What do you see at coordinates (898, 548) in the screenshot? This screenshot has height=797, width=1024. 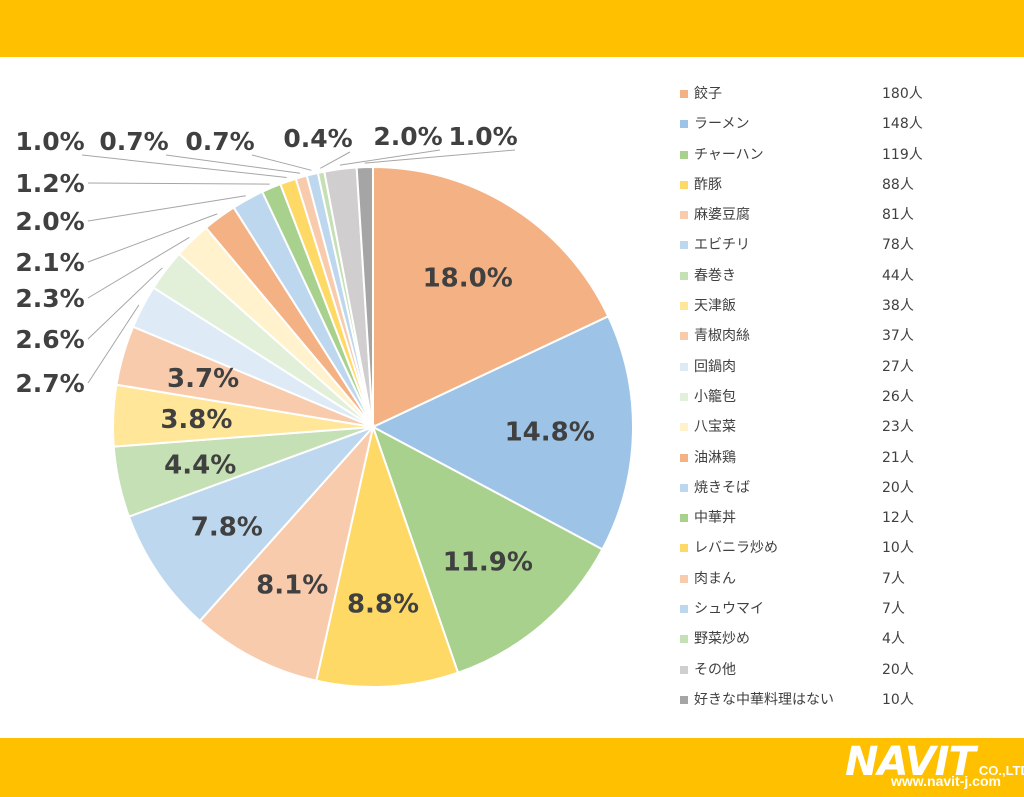 I see `legend-count: 10人` at bounding box center [898, 548].